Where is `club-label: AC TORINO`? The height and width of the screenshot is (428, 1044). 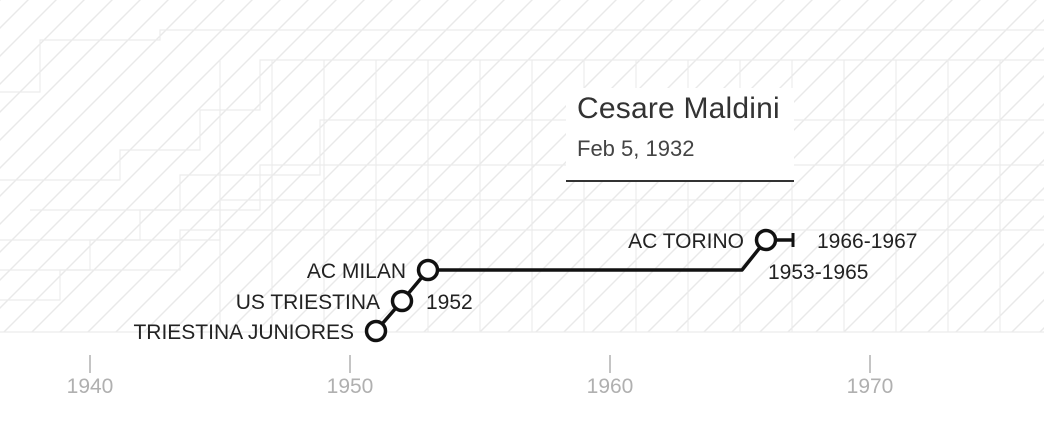 club-label: AC TORINO is located at coordinates (686, 241).